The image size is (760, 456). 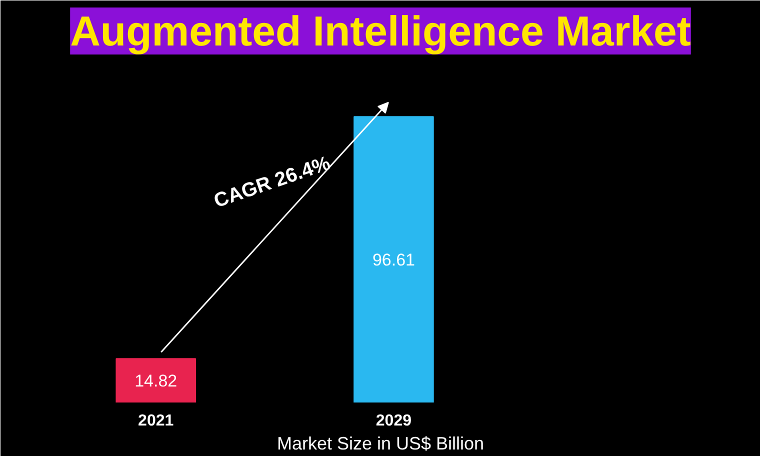 I want to click on annotation: CAGR 26.4%, so click(x=272, y=182).